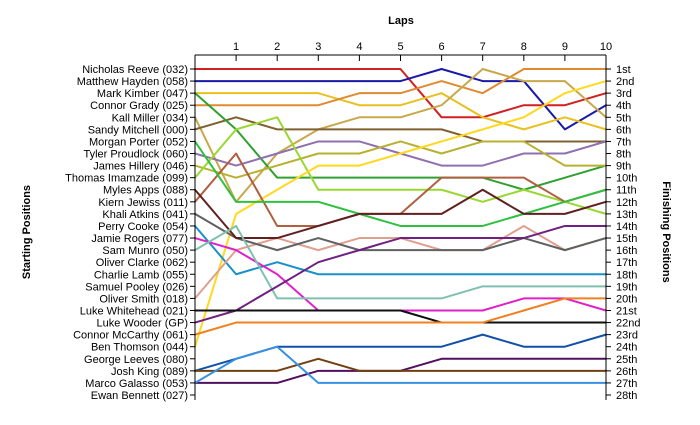 The image size is (700, 425). I want to click on starting-label-26: Josh King (089), so click(149, 372).